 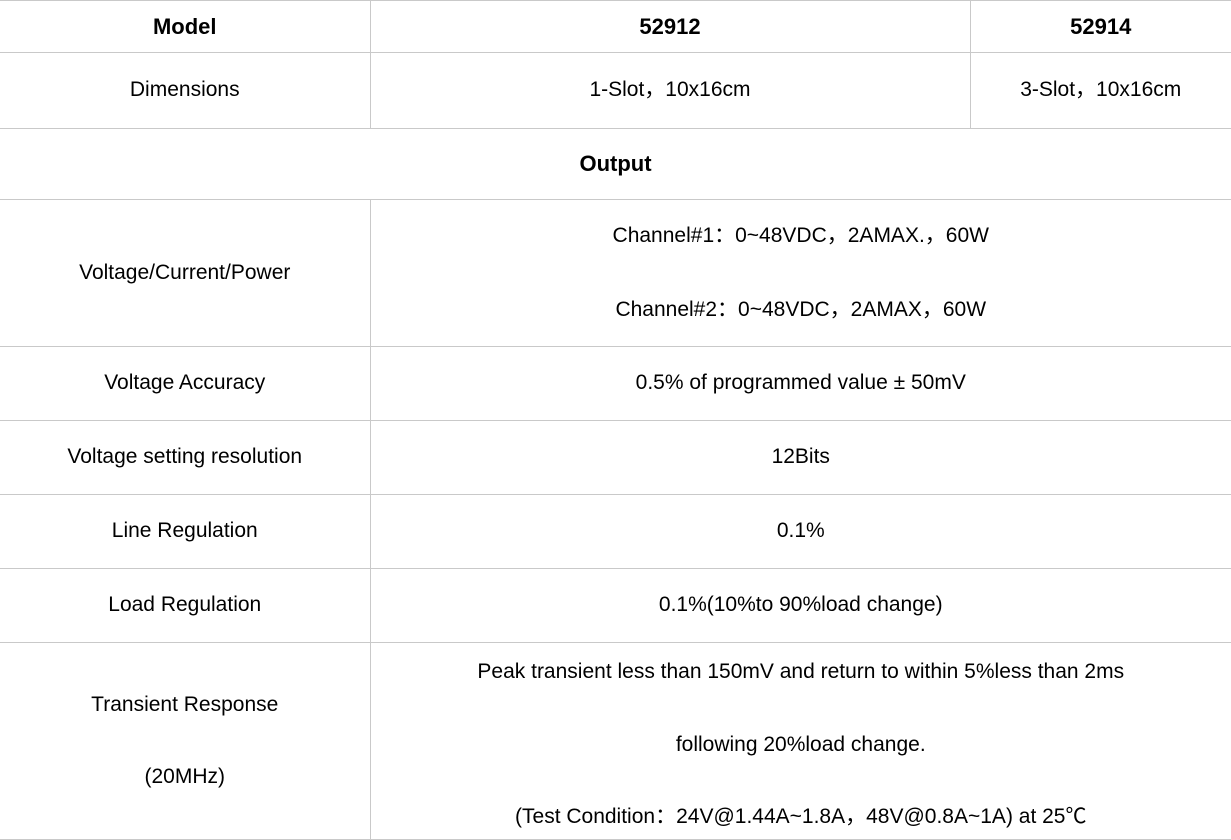 I want to click on transient-response-label-line-1: Transient Response, so click(x=185, y=704).